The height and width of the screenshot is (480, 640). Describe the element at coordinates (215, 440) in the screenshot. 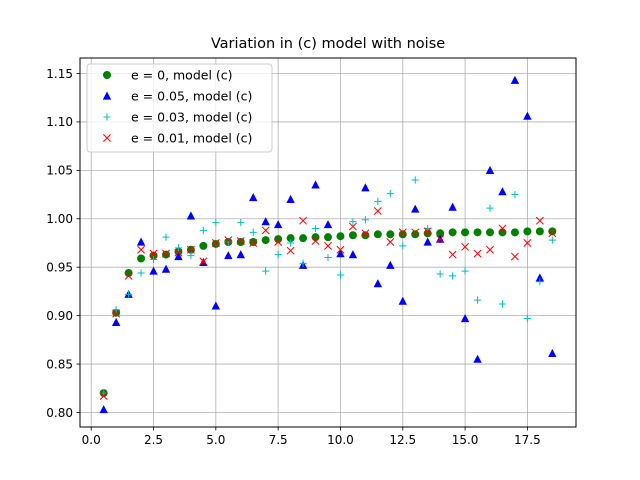

I see `x-tick-label: 5.0` at that location.